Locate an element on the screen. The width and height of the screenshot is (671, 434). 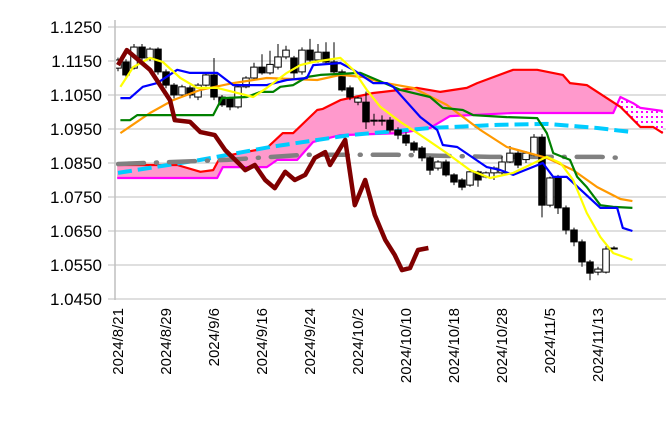
x-tick-label: 2024/9/16 is located at coordinates (262, 341).